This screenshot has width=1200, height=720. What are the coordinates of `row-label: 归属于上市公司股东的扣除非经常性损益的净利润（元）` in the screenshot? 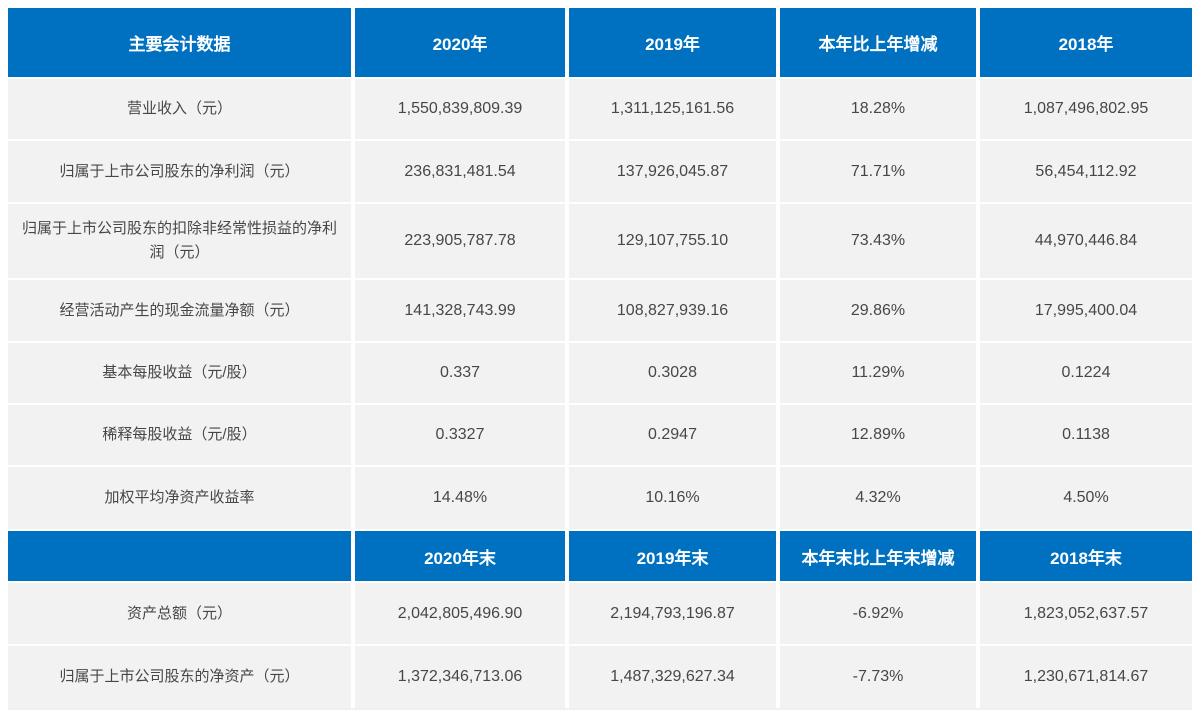 It's located at (179, 241).